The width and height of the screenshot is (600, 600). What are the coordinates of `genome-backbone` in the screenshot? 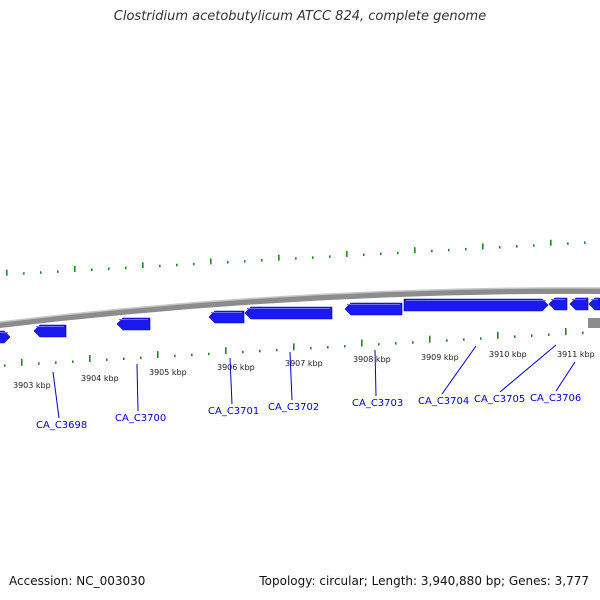 It's located at (300, 307).